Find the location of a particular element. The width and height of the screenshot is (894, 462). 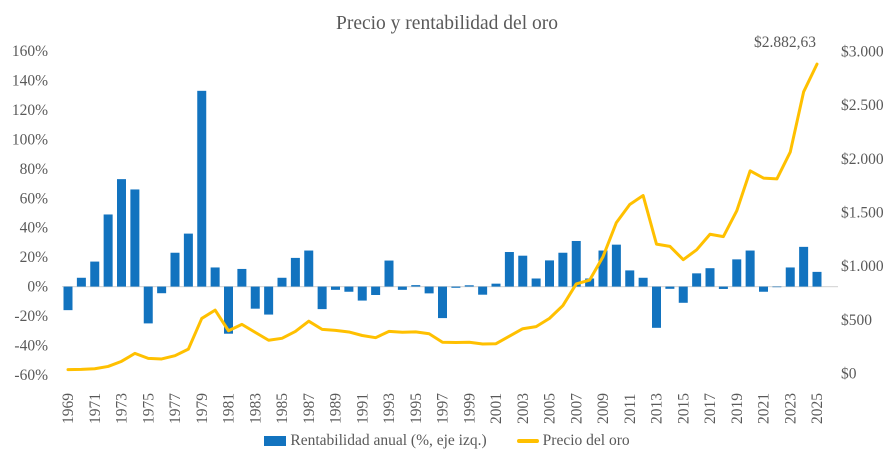

x-axis-label-2001: 2001 is located at coordinates (496, 408).